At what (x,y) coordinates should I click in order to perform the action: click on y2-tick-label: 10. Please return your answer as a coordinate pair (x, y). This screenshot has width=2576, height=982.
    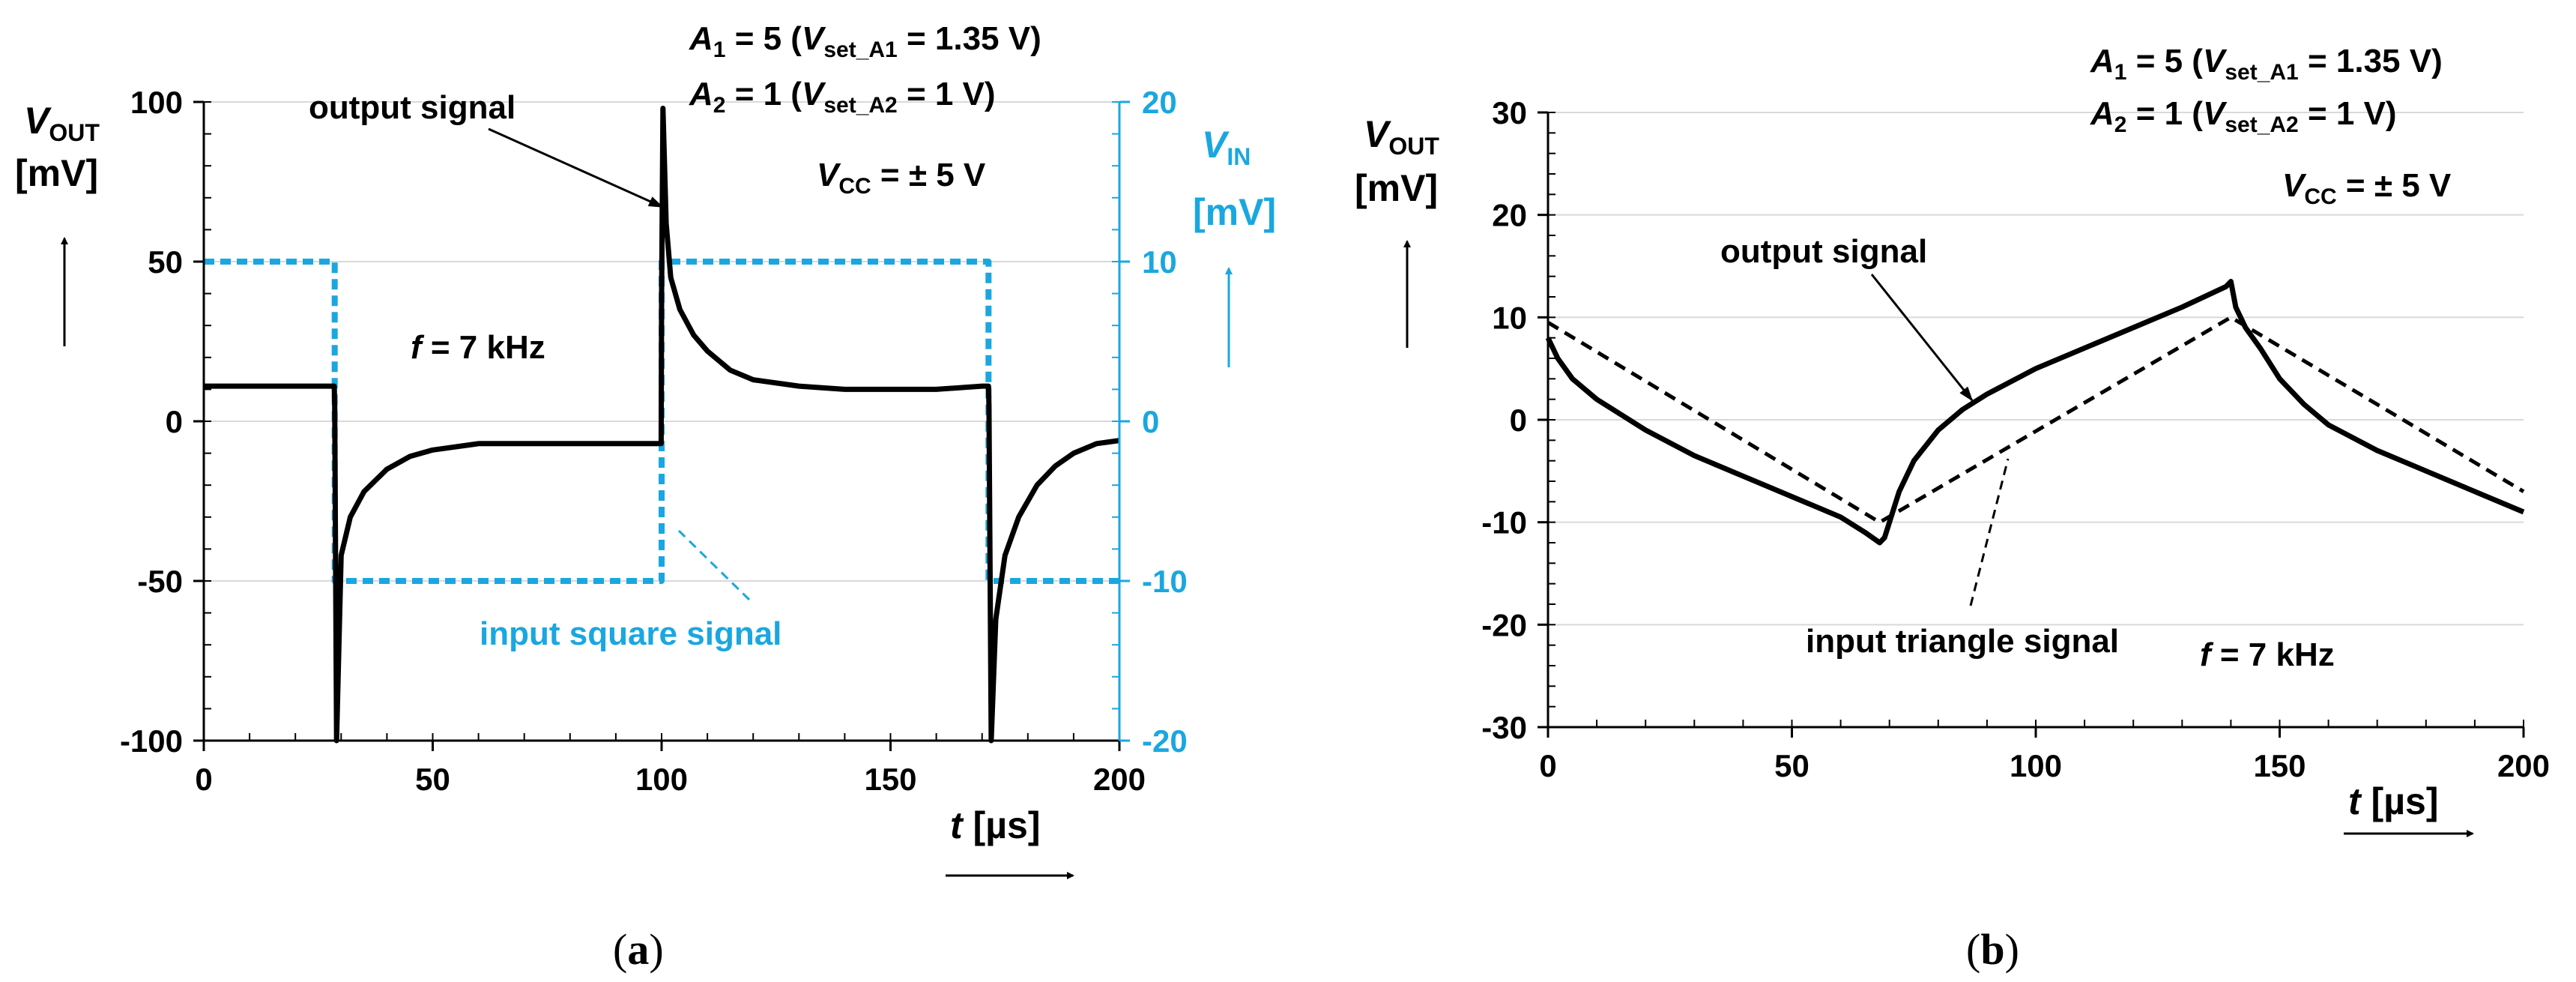
    Looking at the image, I should click on (1159, 262).